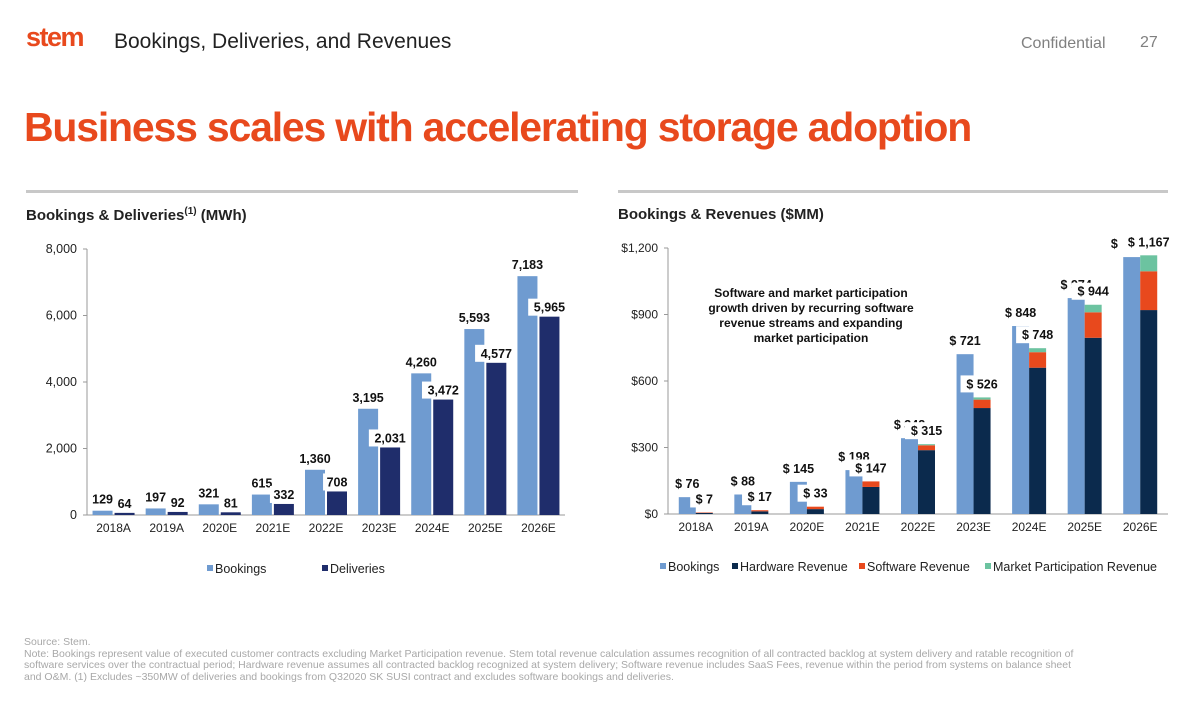 The height and width of the screenshot is (709, 1200). Describe the element at coordinates (687, 484) in the screenshot. I see `data-label-bookings-2018a: $ 76` at that location.